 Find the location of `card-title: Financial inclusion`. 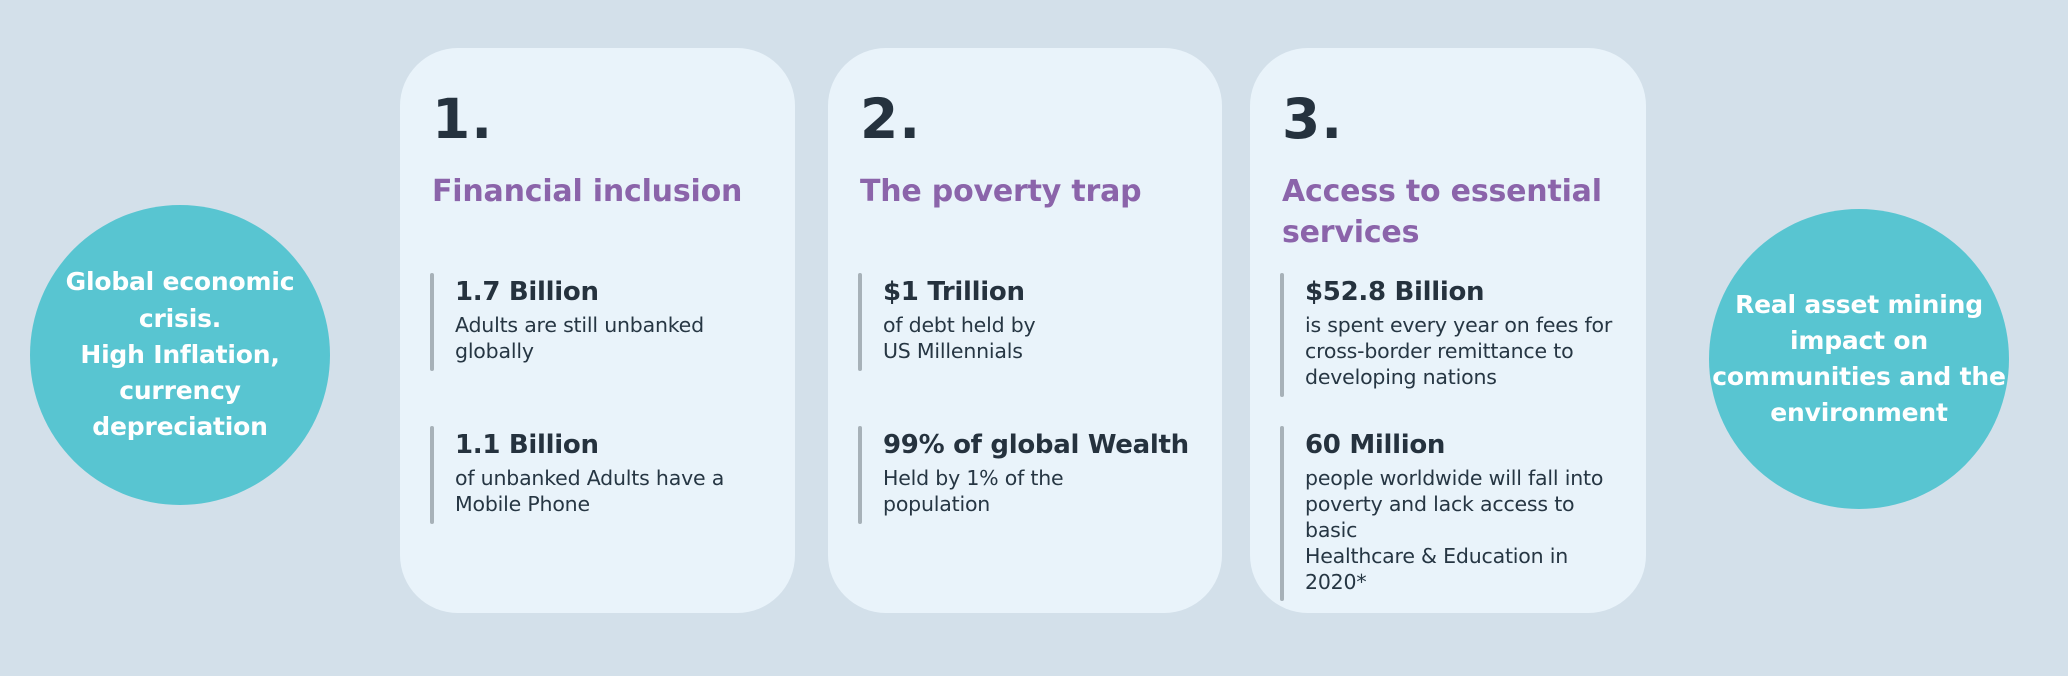

card-title: Financial inclusion is located at coordinates (587, 191).